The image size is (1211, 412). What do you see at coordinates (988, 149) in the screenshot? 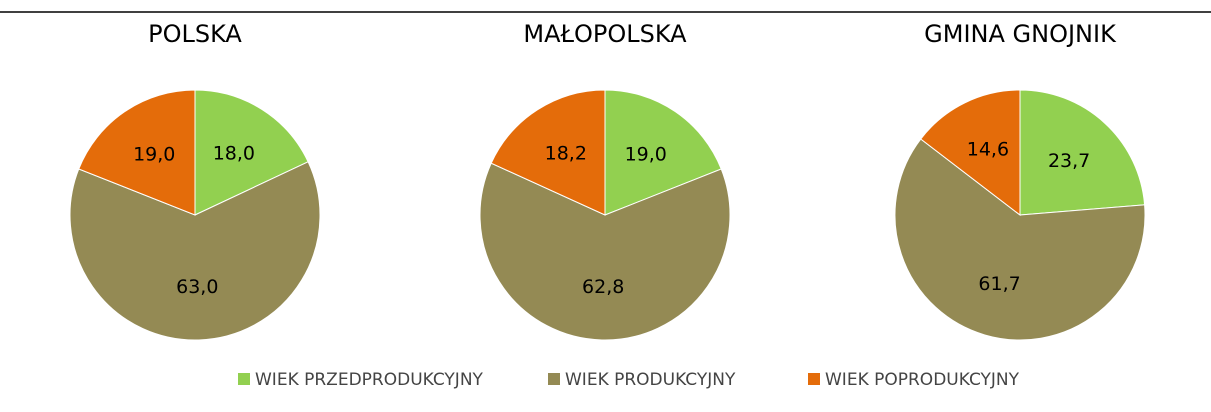
I see `data-label: 14,6` at bounding box center [988, 149].